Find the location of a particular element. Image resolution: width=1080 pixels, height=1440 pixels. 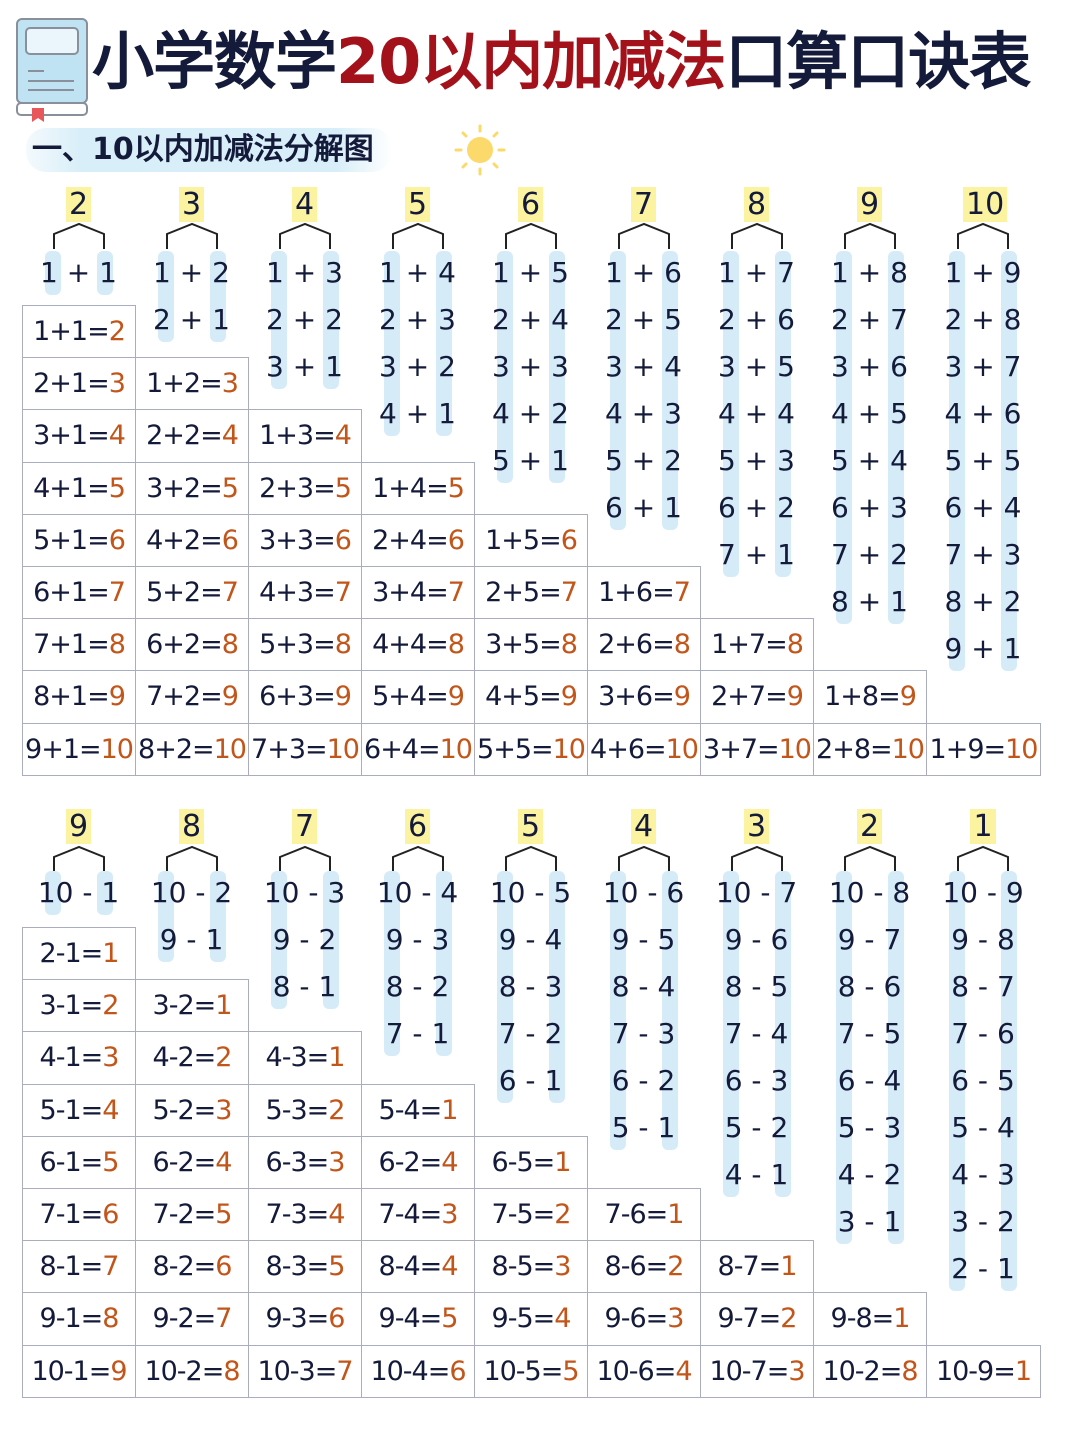

subtraction-decomposition-item: 6 - 3 is located at coordinates (756, 1080).